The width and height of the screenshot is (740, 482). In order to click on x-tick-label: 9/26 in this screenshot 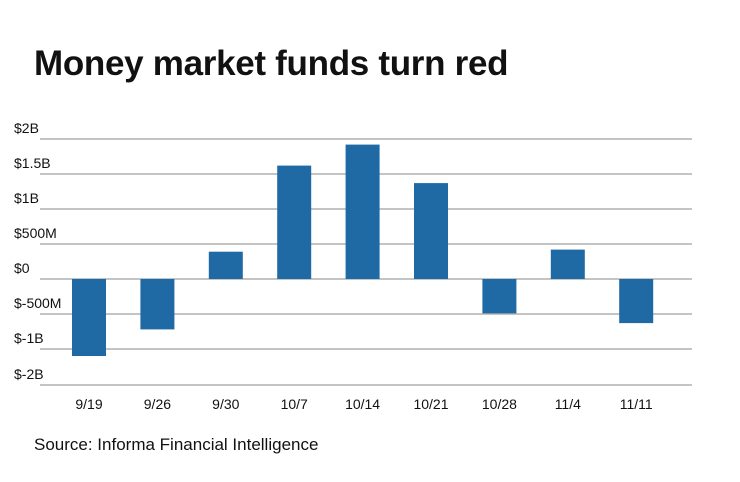, I will do `click(157, 404)`.